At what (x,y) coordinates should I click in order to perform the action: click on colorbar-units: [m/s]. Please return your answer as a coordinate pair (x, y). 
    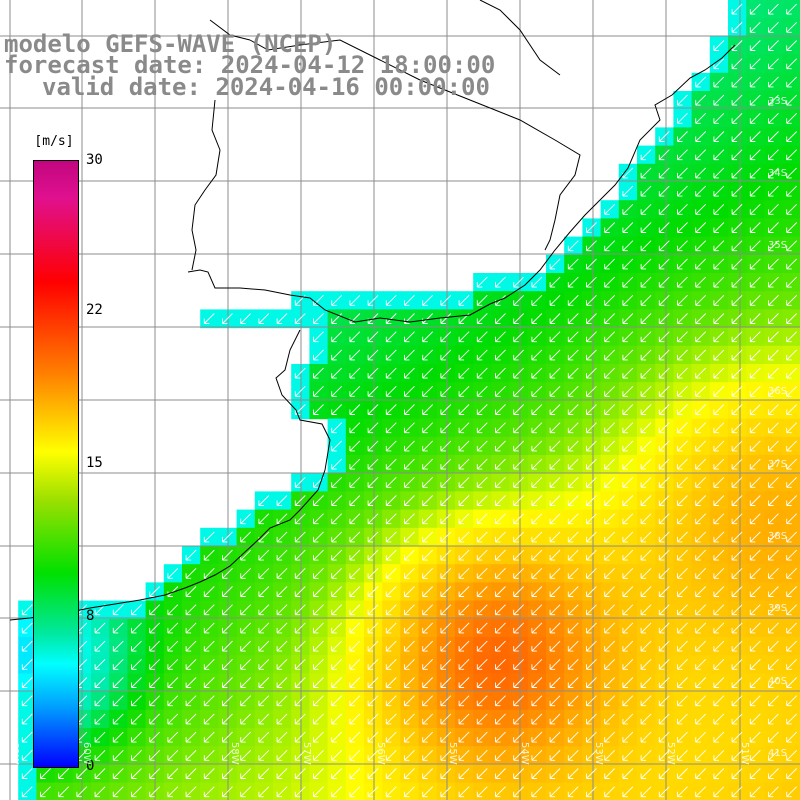
    Looking at the image, I should click on (54, 141).